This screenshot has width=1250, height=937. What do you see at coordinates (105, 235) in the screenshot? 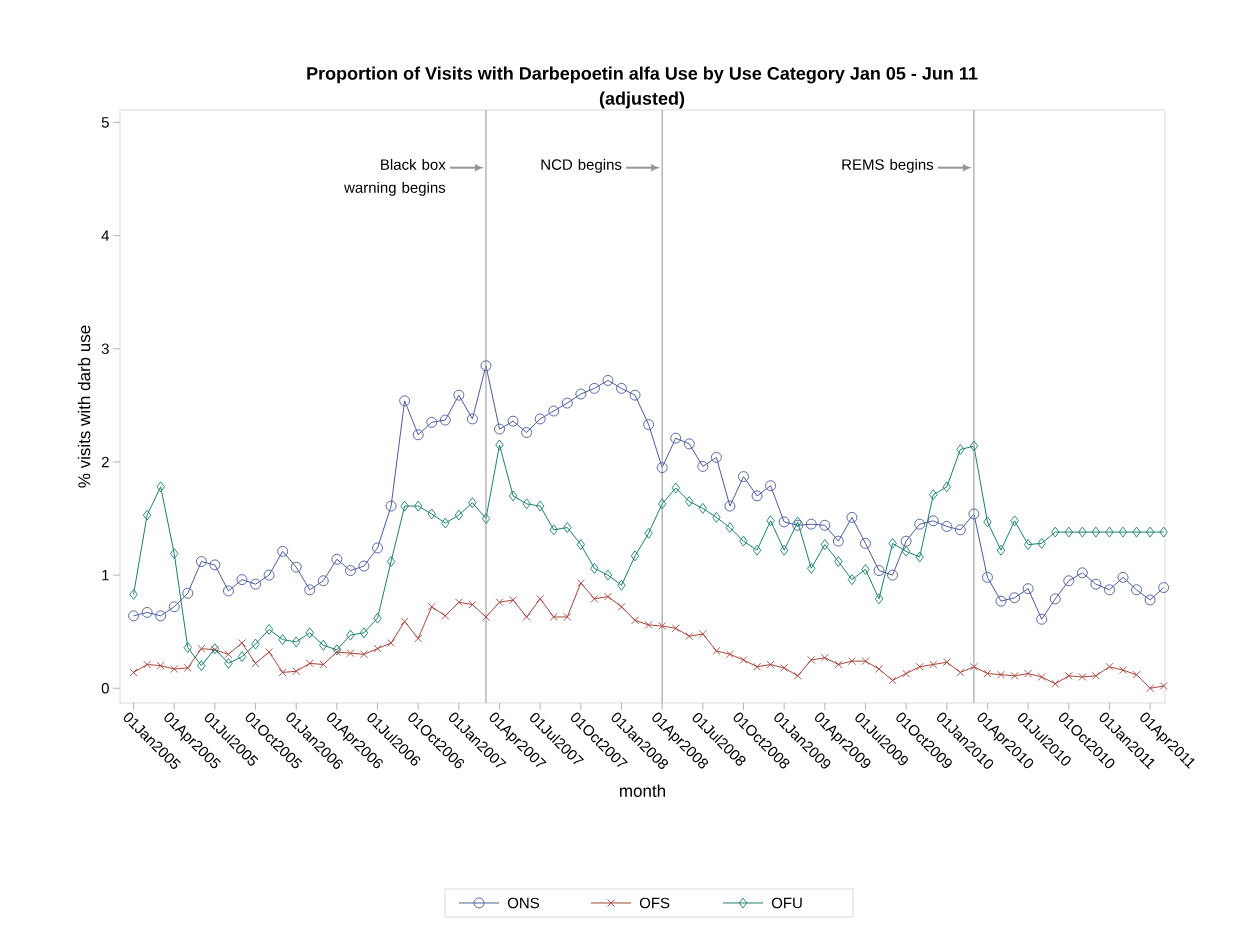
I see `y-tick-label: 4` at bounding box center [105, 235].